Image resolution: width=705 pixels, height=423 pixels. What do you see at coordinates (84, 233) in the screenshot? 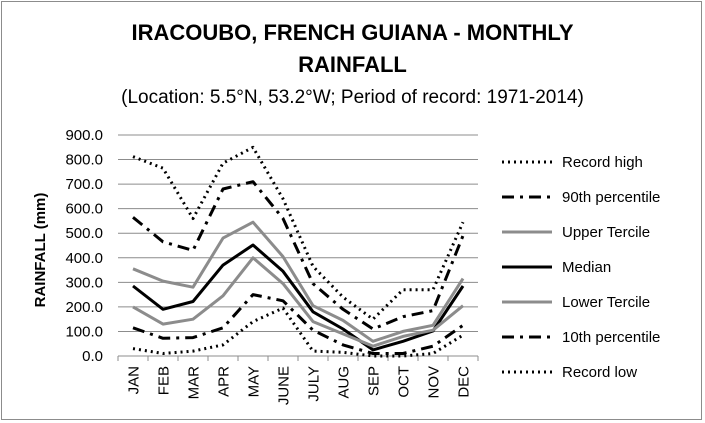
I see `y-tick-label: 500.0` at bounding box center [84, 233].